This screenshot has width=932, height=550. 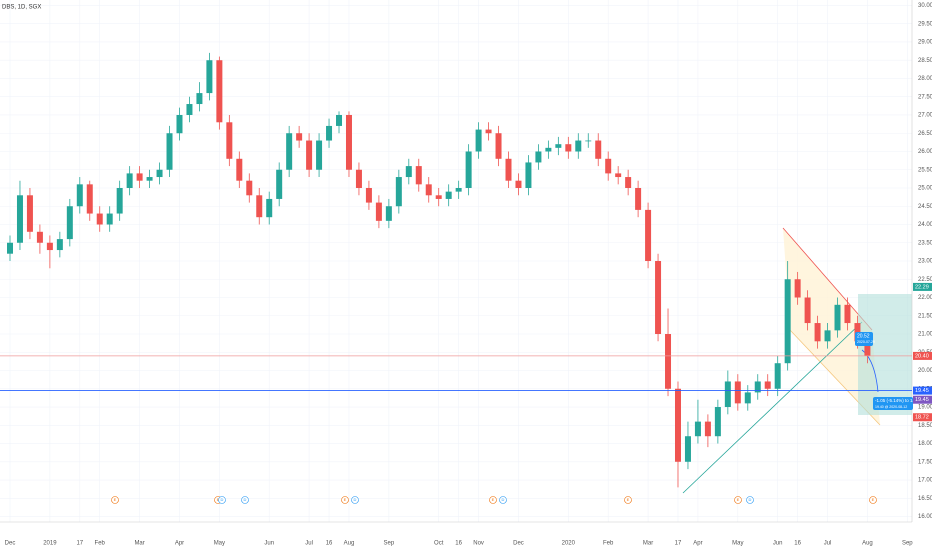 What do you see at coordinates (737, 544) in the screenshot?
I see `x-tick-label: May` at bounding box center [737, 544].